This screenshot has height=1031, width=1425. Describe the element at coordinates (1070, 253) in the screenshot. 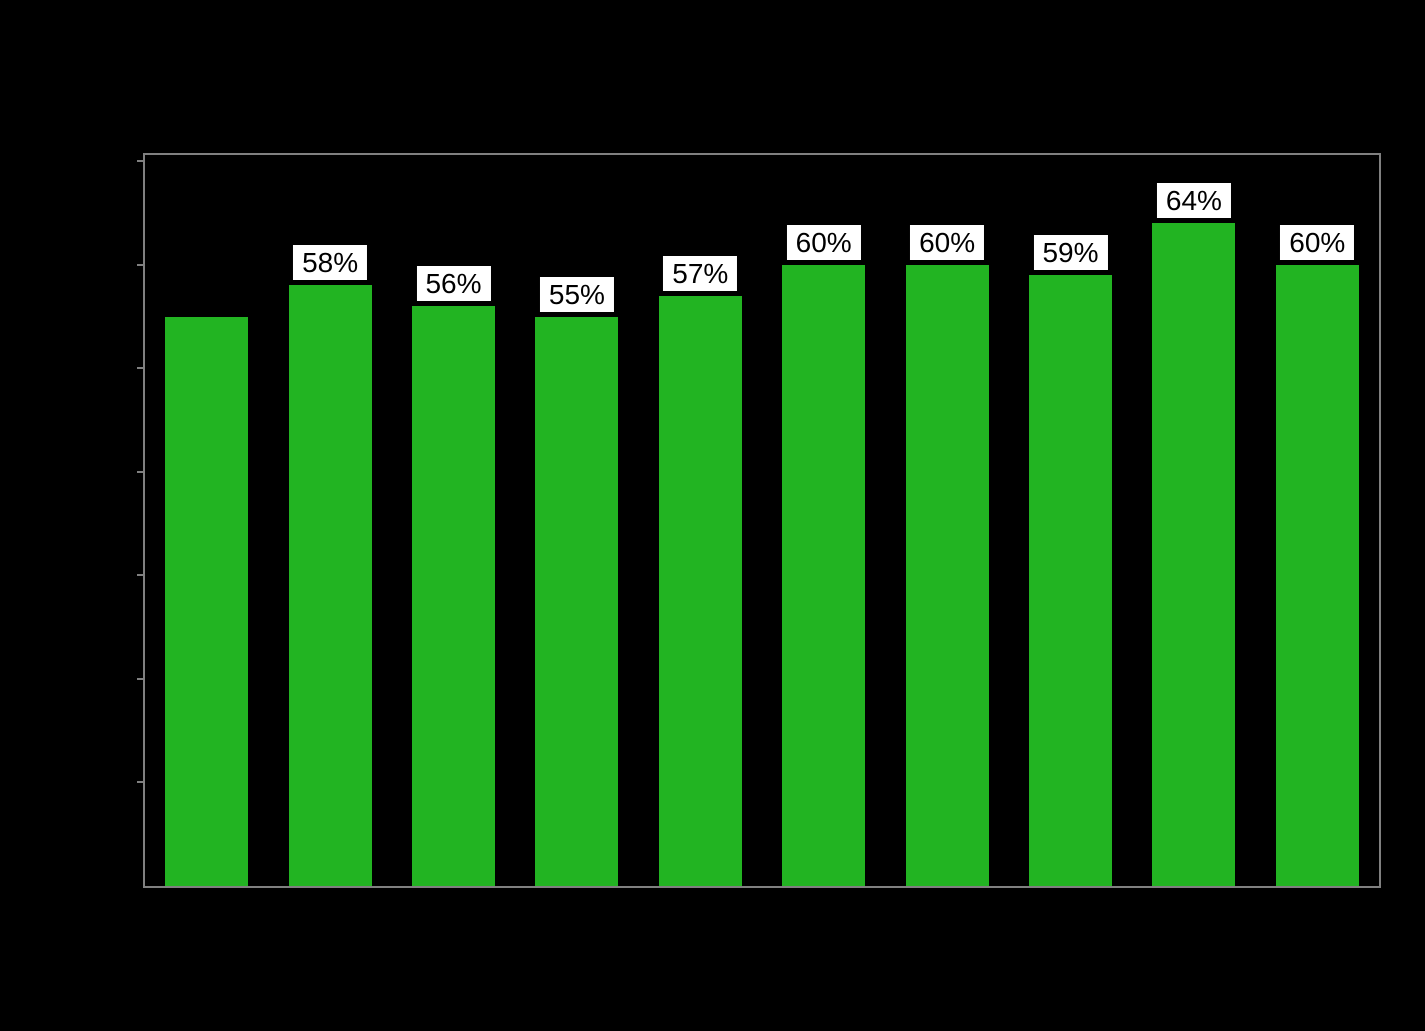

I see `bar-value-label: 59%` at that location.